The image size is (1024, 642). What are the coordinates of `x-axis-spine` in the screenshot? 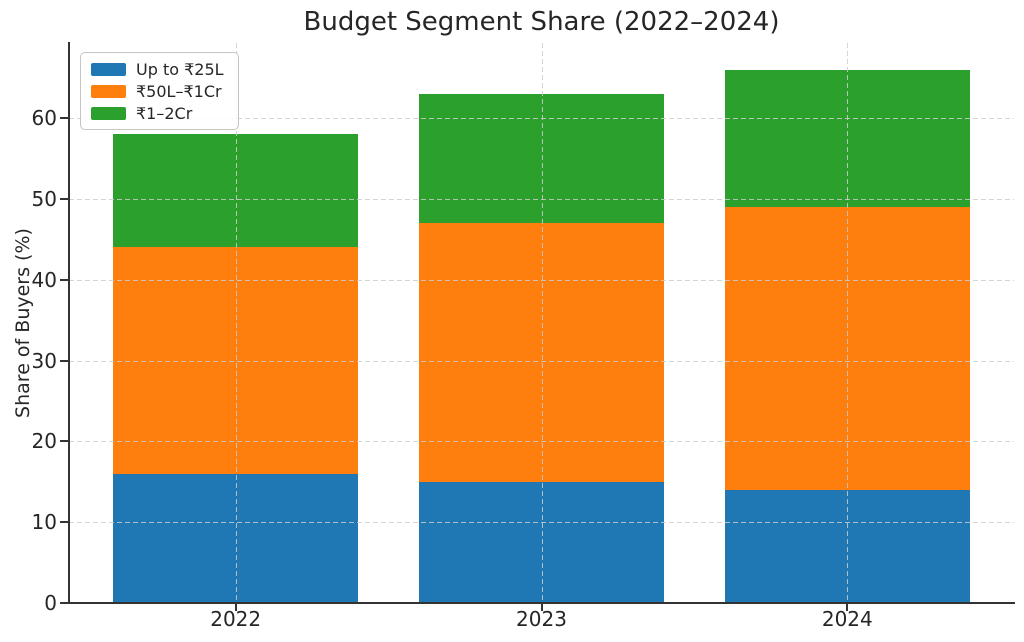 It's located at (541, 603).